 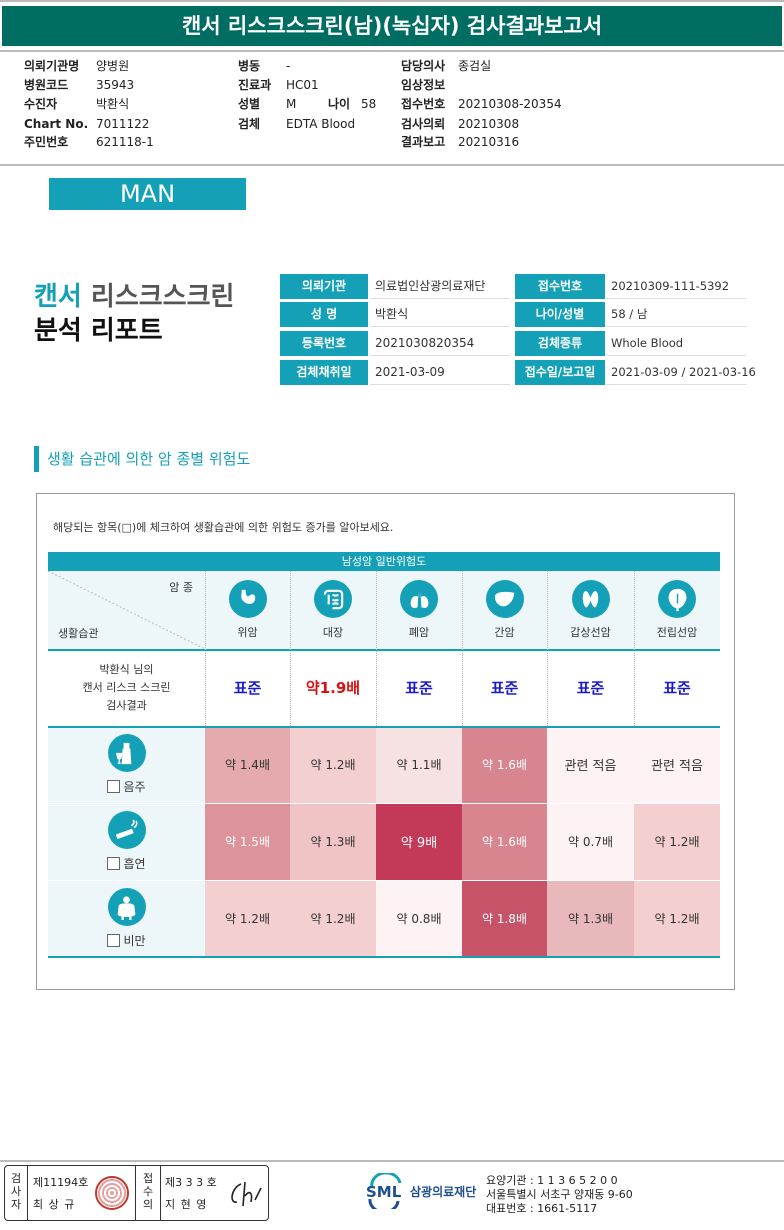 I want to click on header-row: 접수번호 20210308-20354, so click(x=392, y=104).